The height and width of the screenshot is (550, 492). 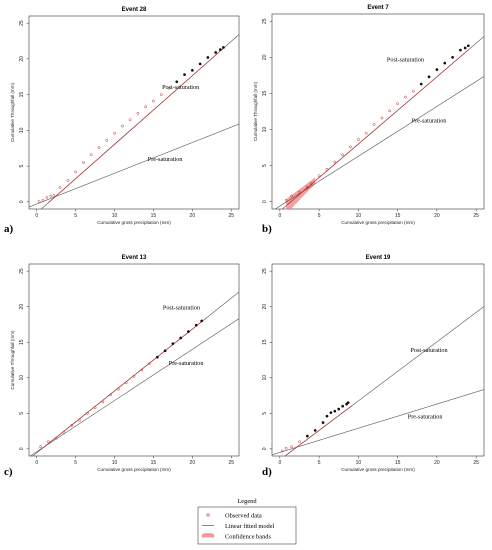 I want to click on legend-item-band: Confidence bands, so click(x=236, y=537).